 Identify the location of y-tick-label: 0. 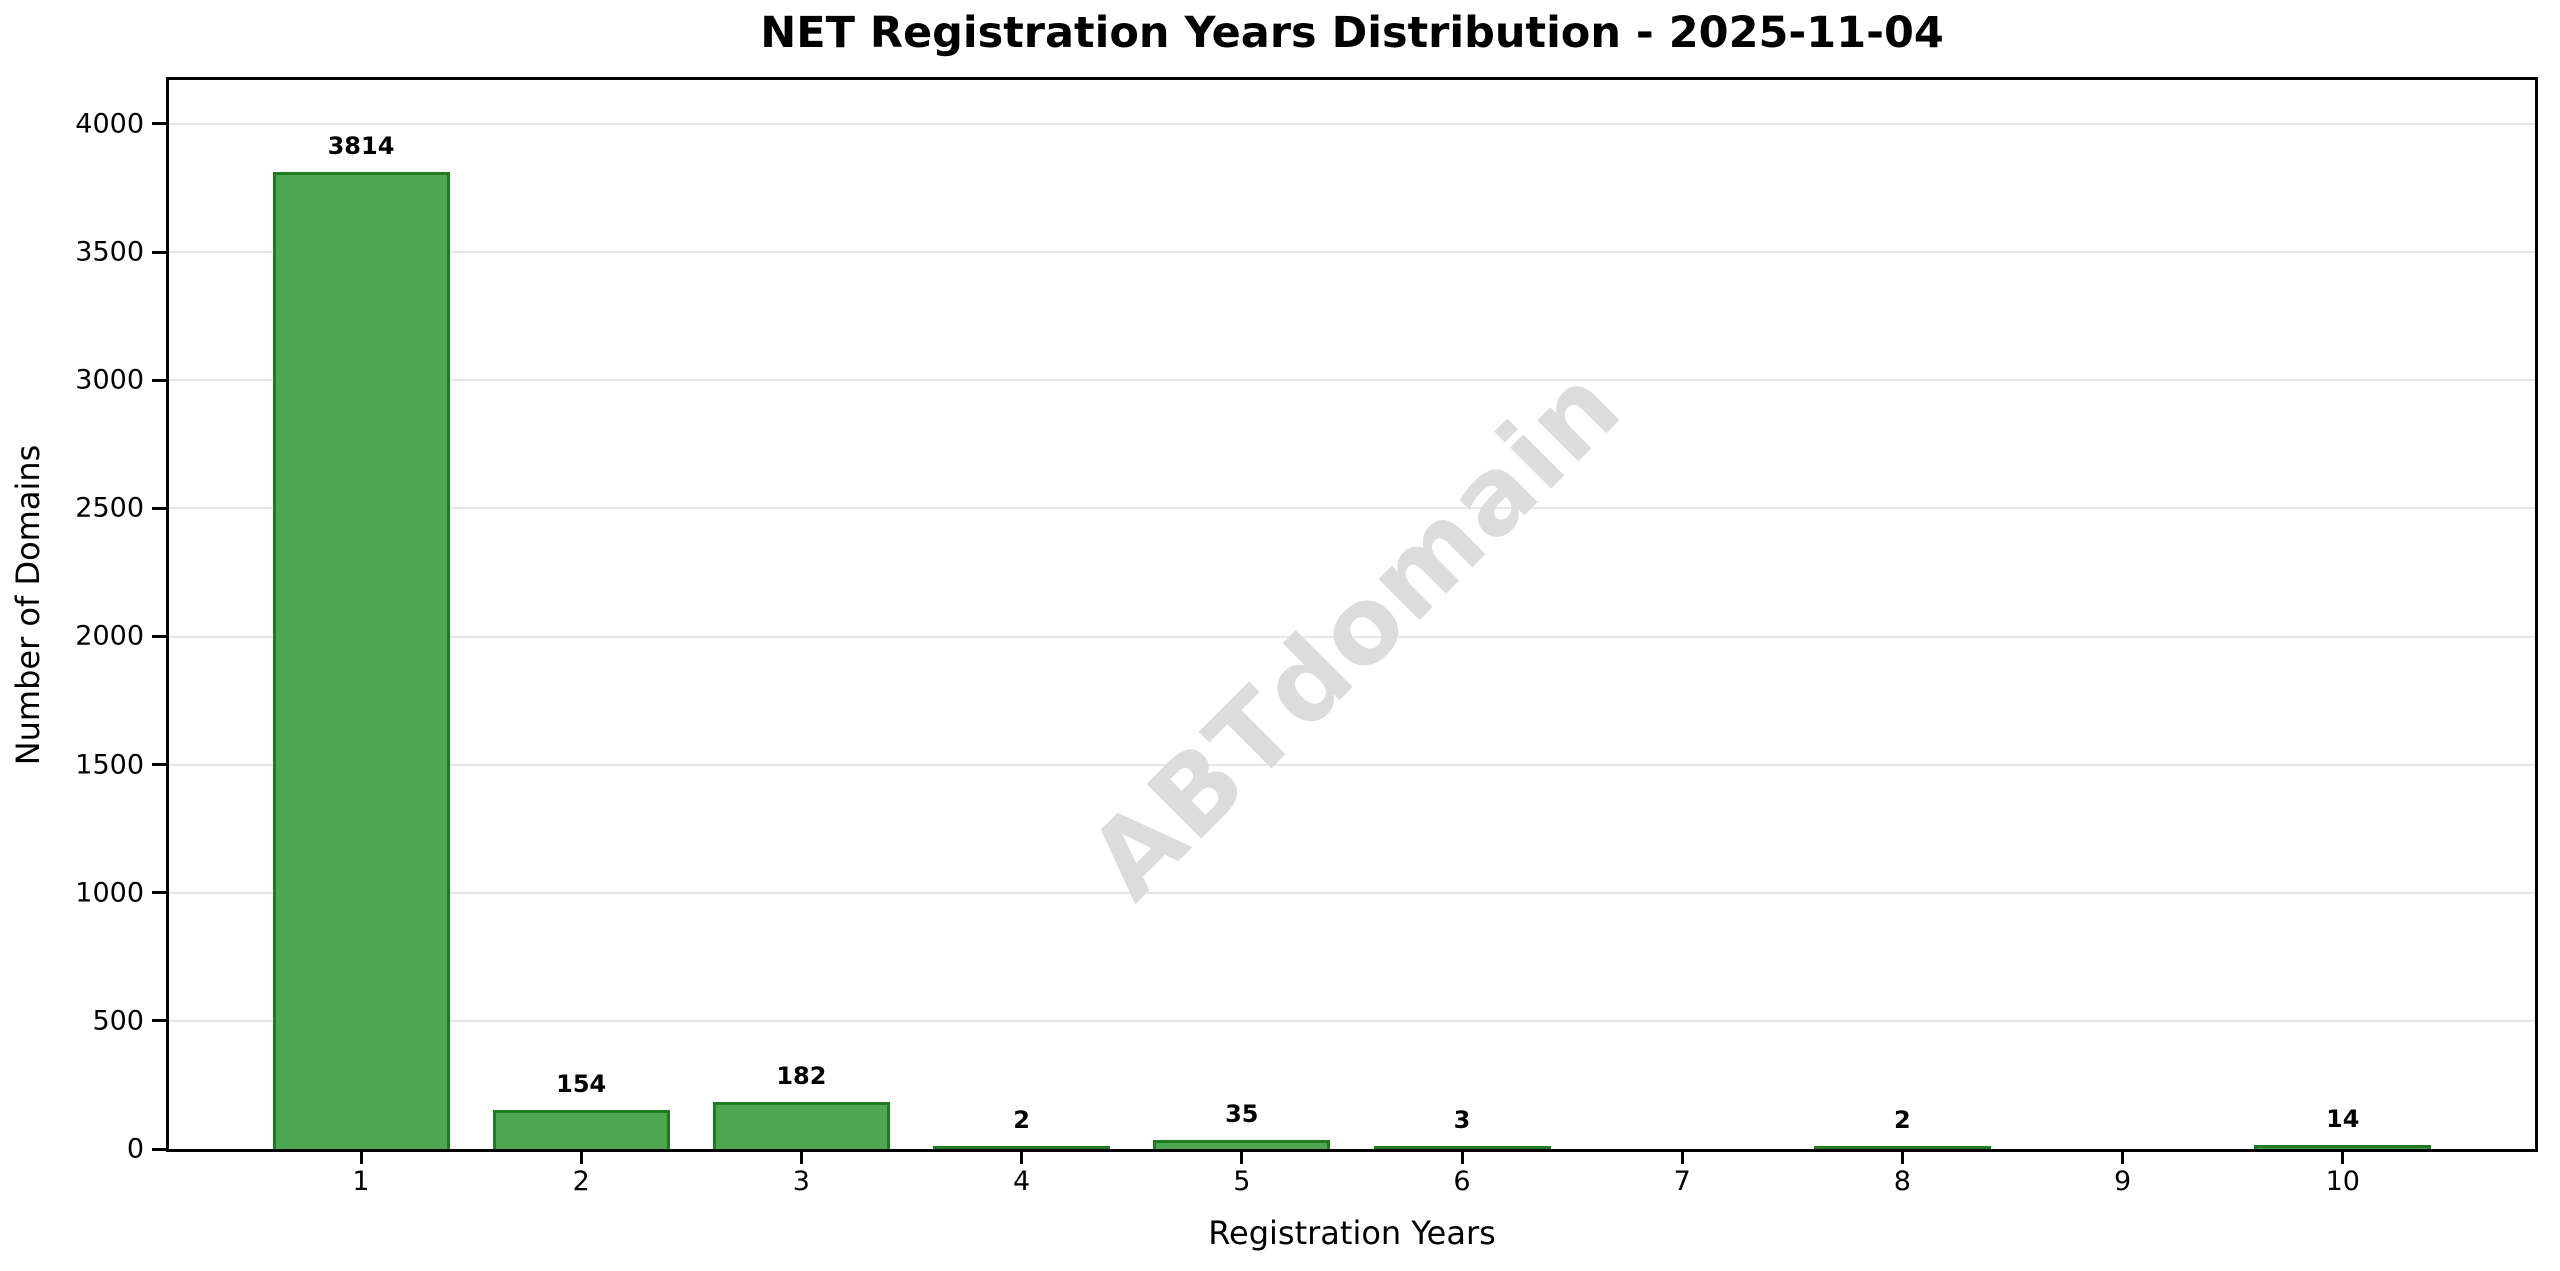
(135, 1149).